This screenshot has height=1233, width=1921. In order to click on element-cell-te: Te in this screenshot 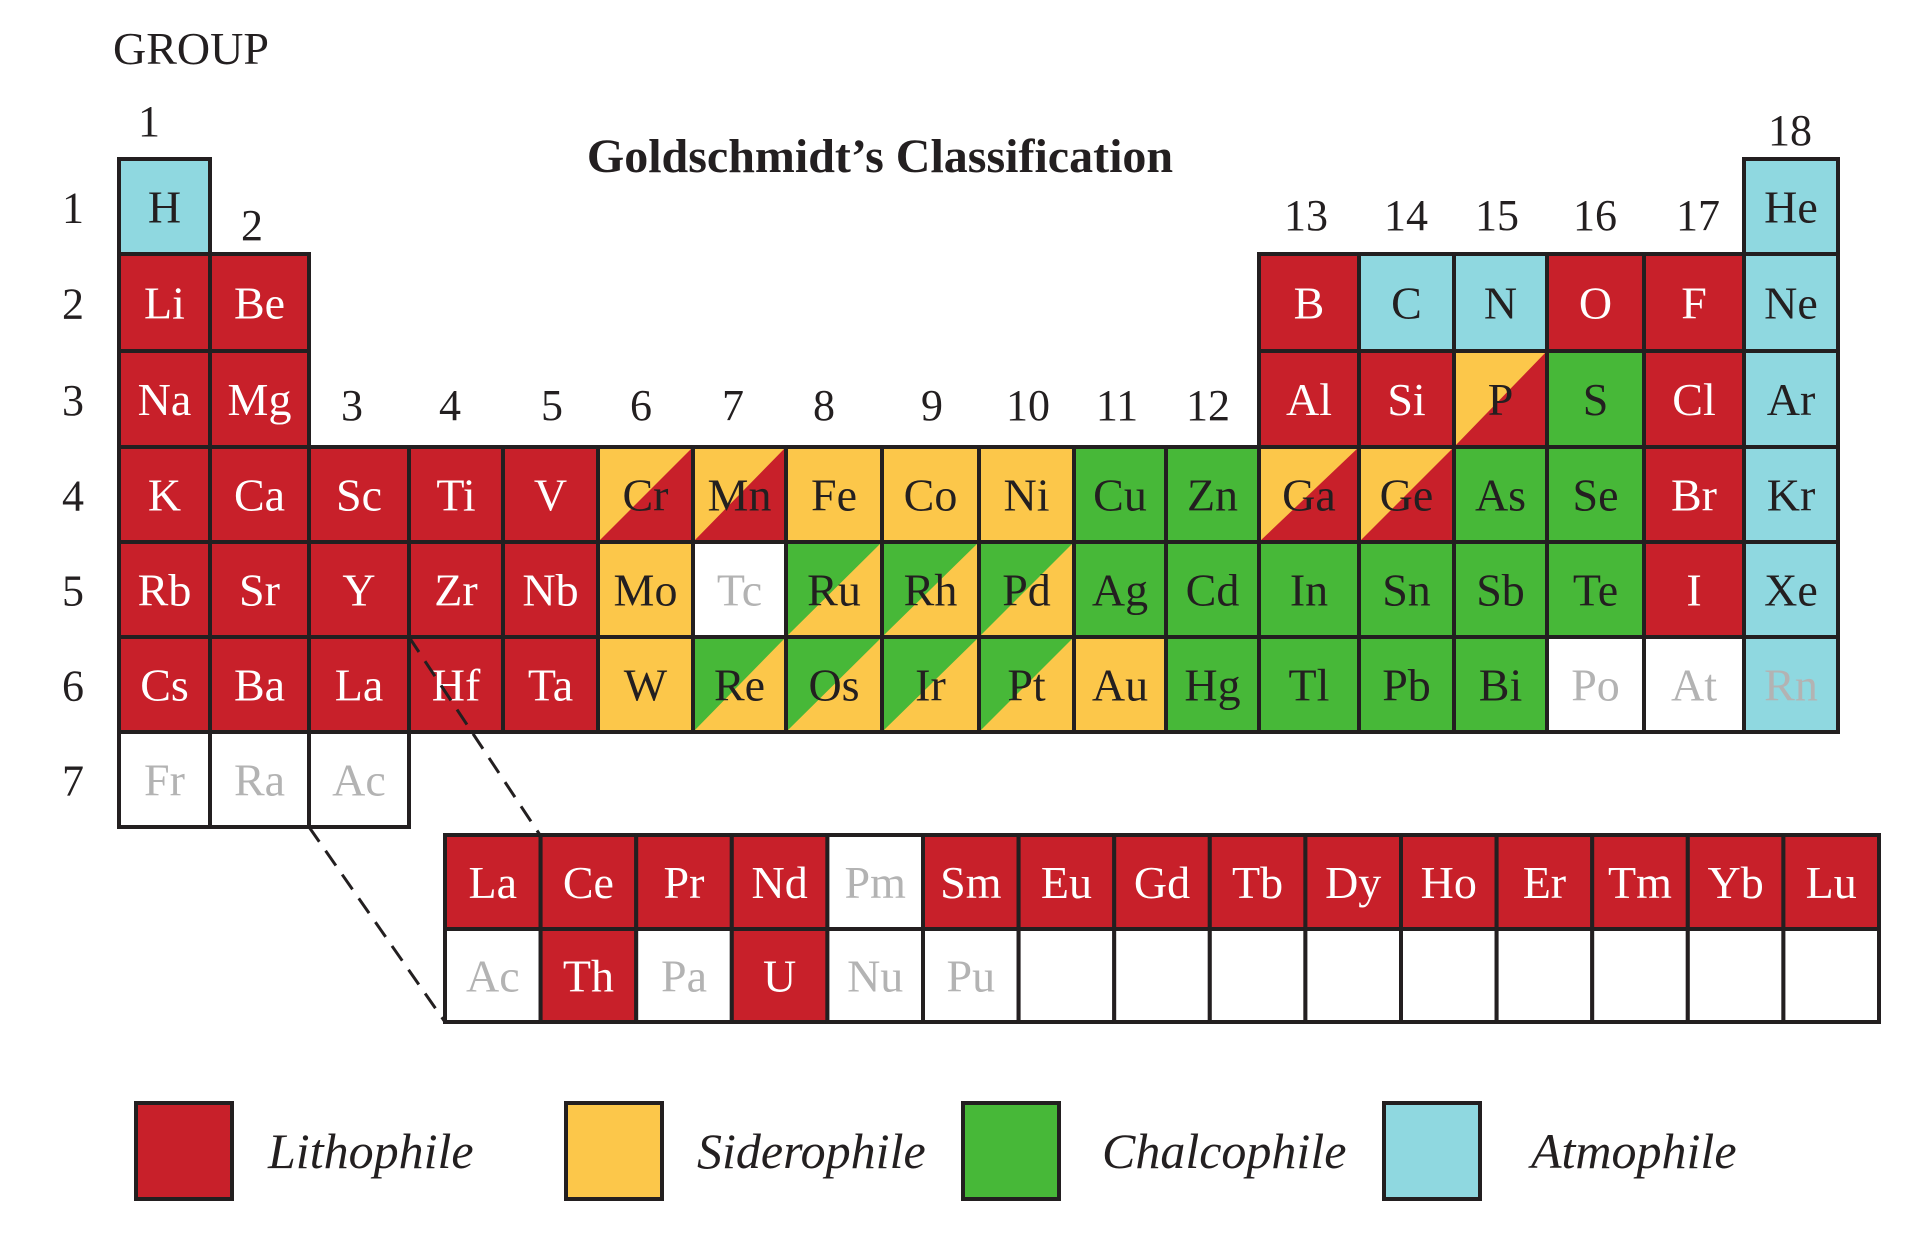, I will do `click(1595, 589)`.